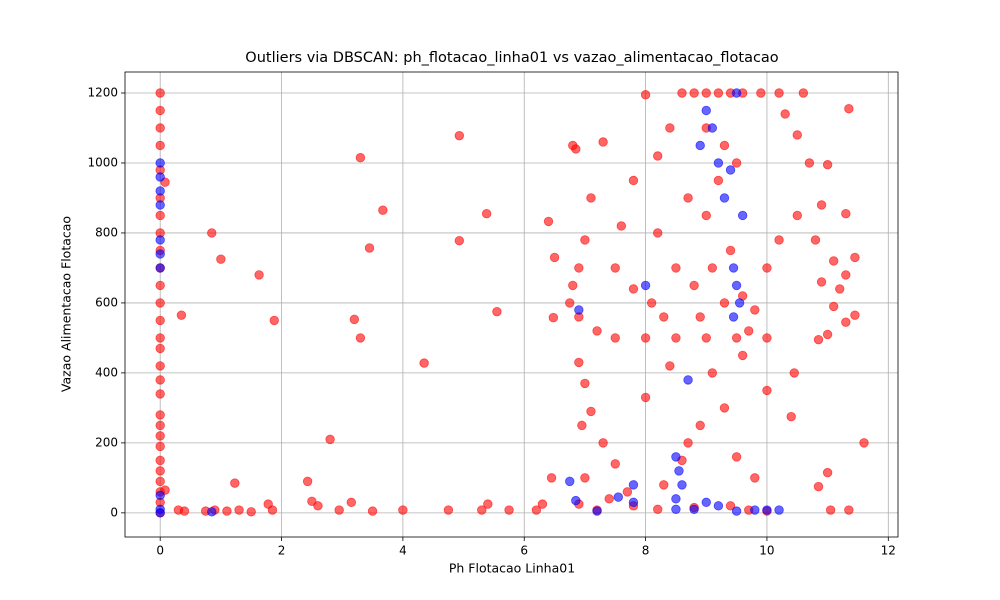  What do you see at coordinates (512, 568) in the screenshot?
I see `x-axis-label: Ph Flotacao Linha01` at bounding box center [512, 568].